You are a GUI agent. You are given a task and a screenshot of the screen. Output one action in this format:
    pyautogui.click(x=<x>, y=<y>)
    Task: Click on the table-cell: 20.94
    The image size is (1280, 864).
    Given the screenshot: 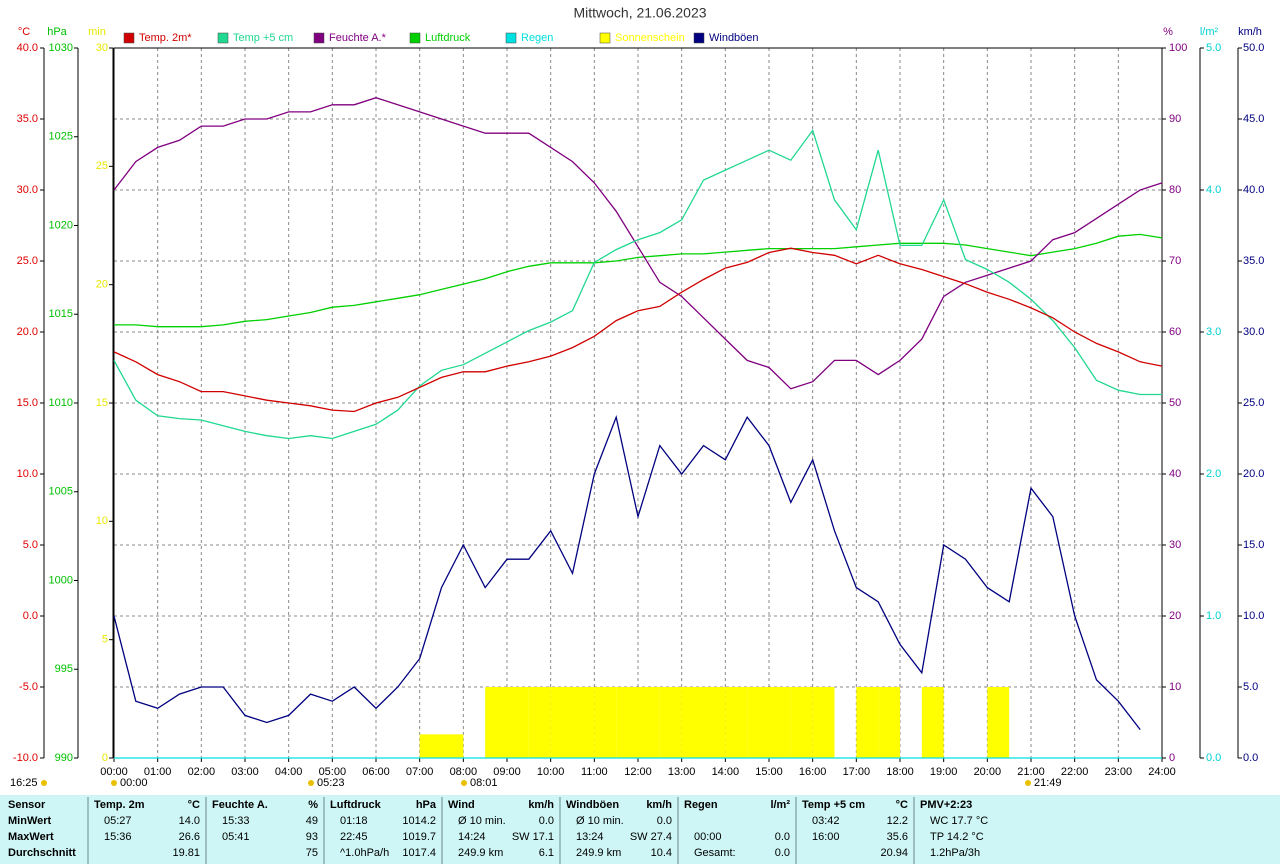 What is the action you would take?
    pyautogui.click(x=894, y=853)
    